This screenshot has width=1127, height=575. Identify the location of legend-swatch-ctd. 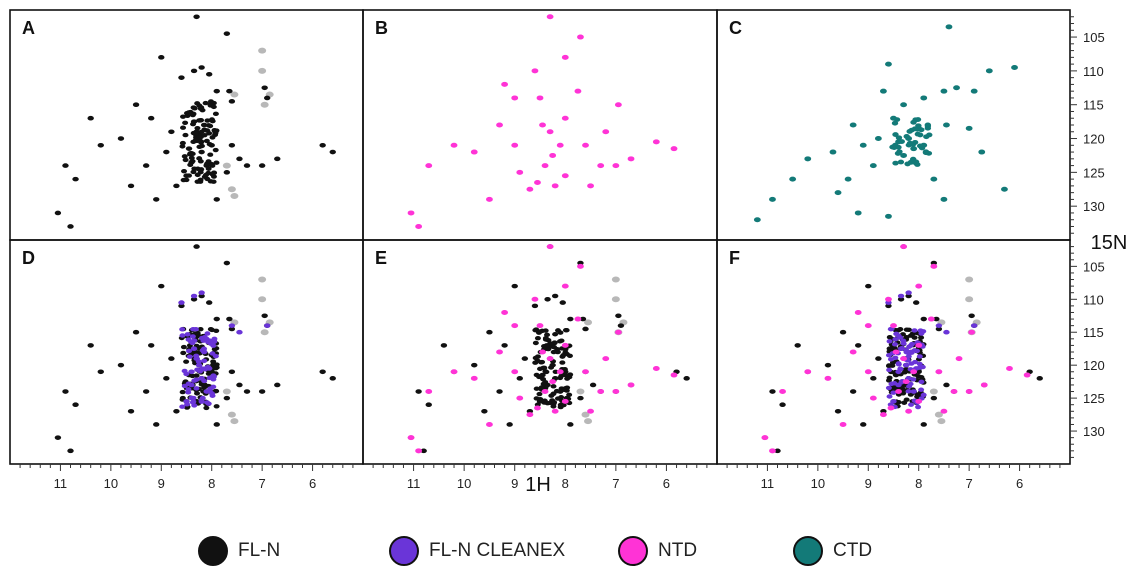
(808, 551).